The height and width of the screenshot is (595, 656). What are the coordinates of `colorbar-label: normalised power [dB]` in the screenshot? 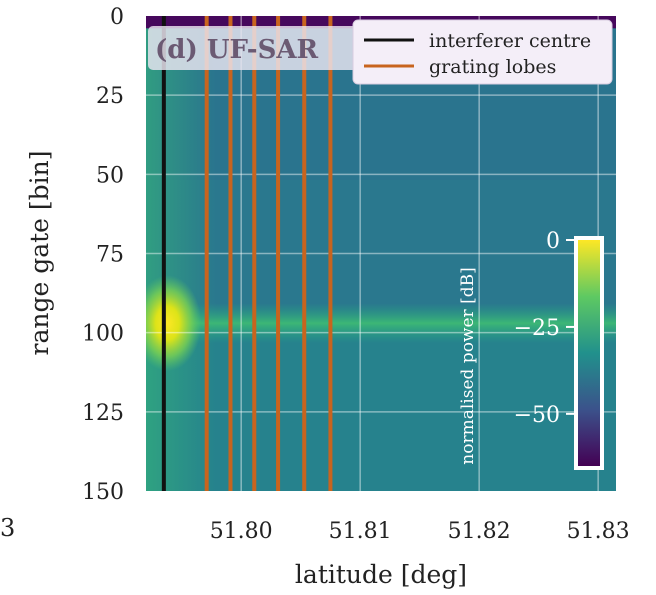 It's located at (468, 365).